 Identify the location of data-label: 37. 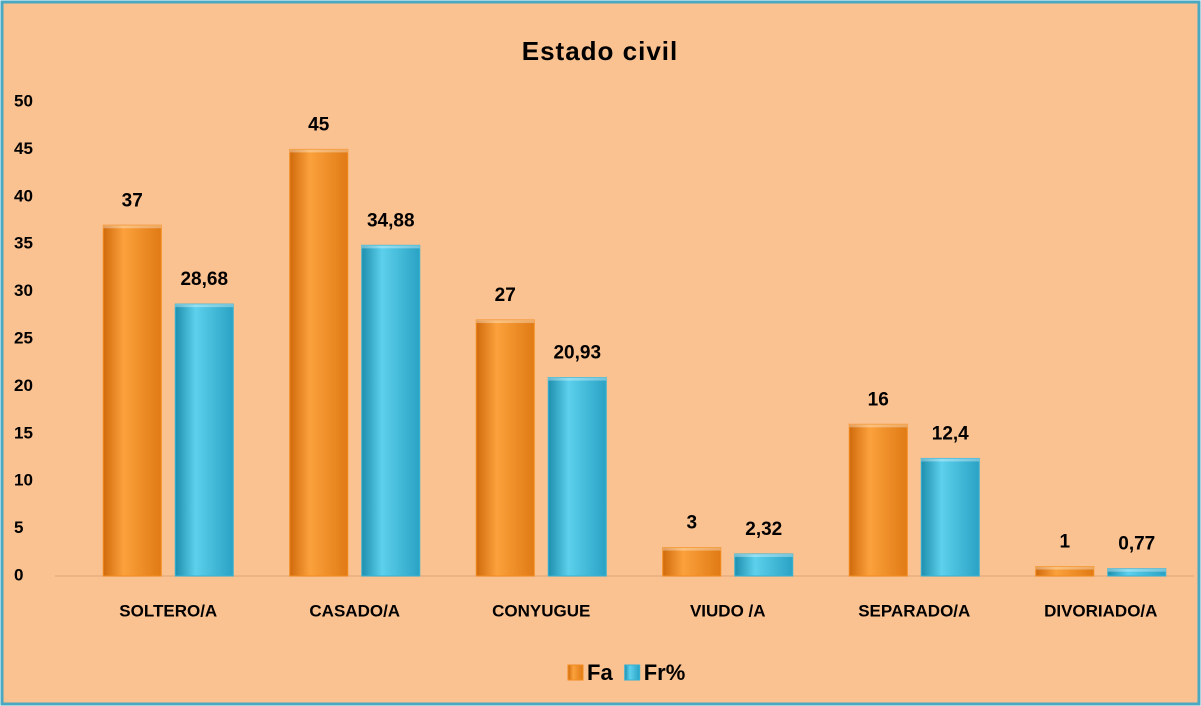
(132, 200).